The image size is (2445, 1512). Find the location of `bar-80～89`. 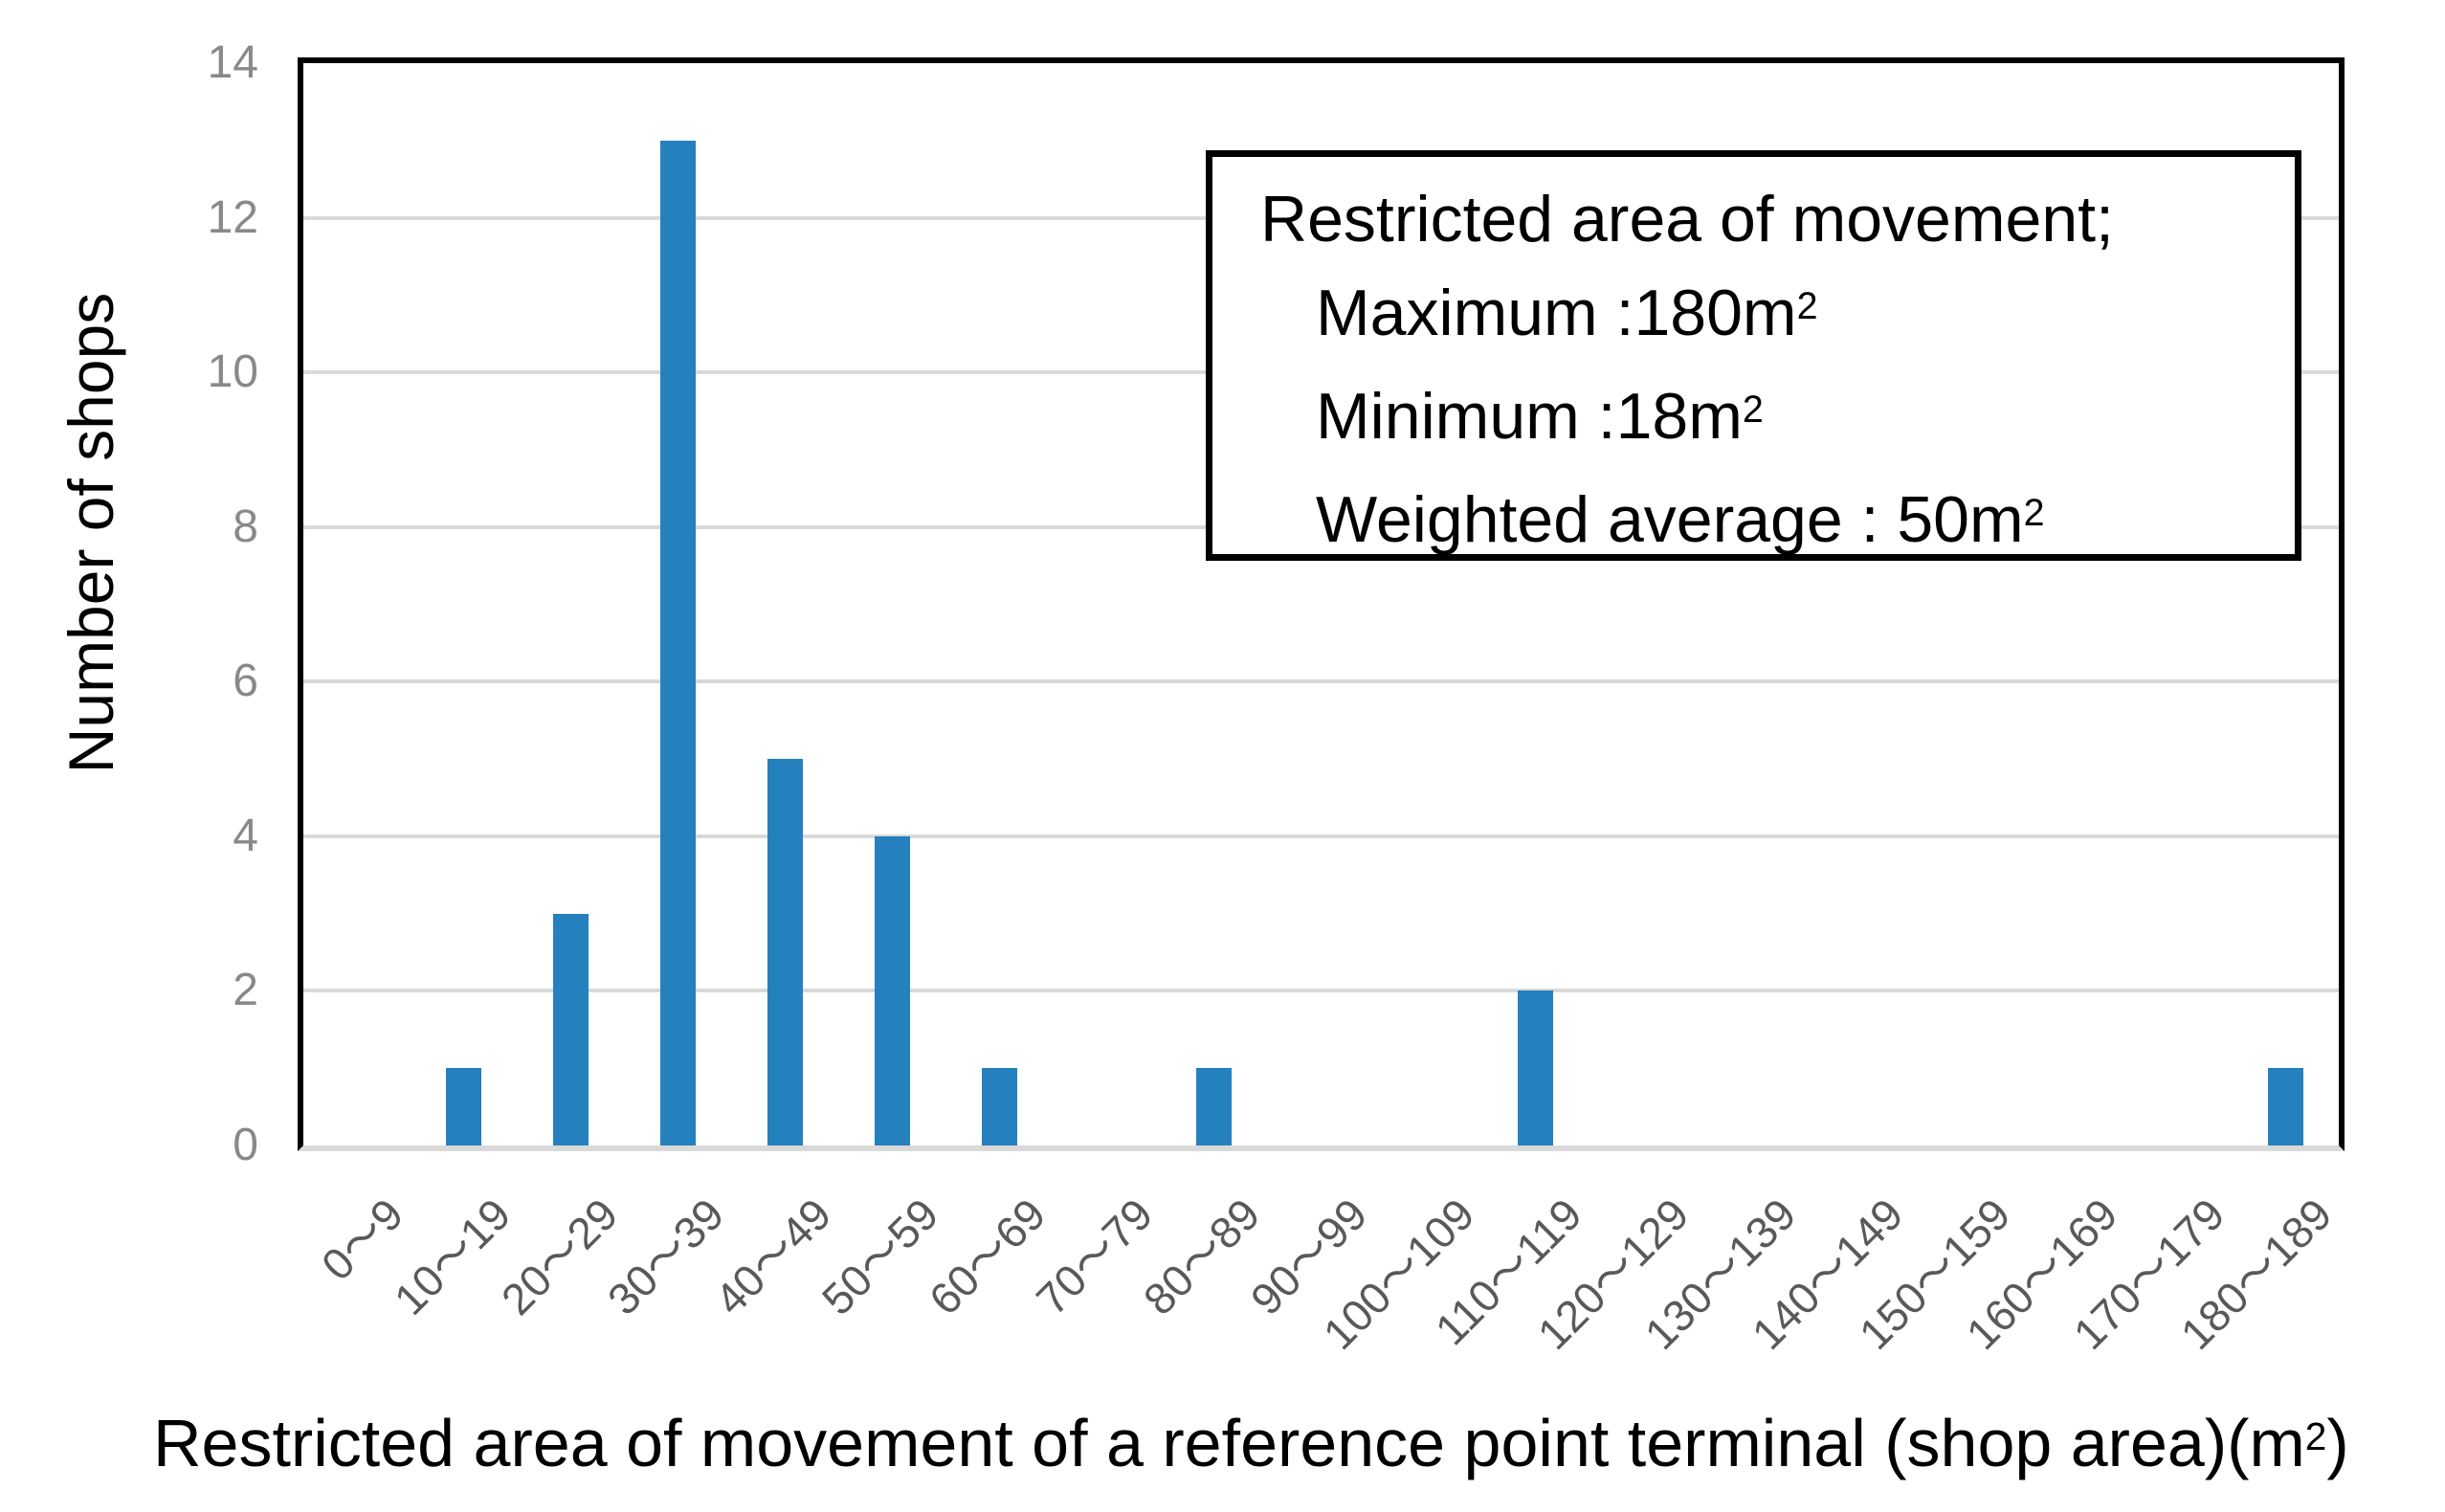

bar-80～89 is located at coordinates (1215, 1106).